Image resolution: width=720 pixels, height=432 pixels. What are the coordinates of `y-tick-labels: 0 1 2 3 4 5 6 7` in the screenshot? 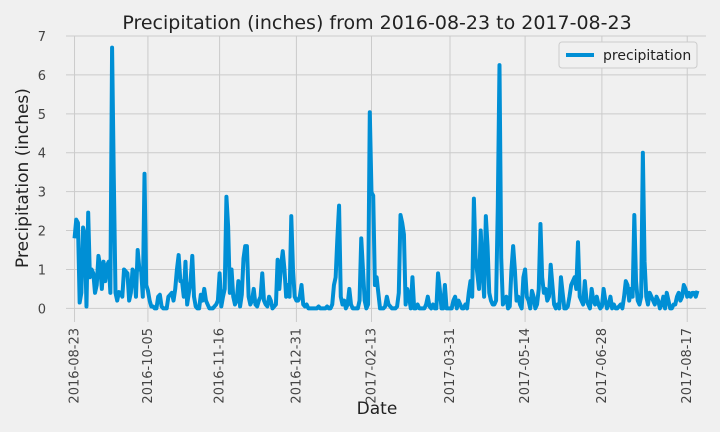 It's located at (42, 173).